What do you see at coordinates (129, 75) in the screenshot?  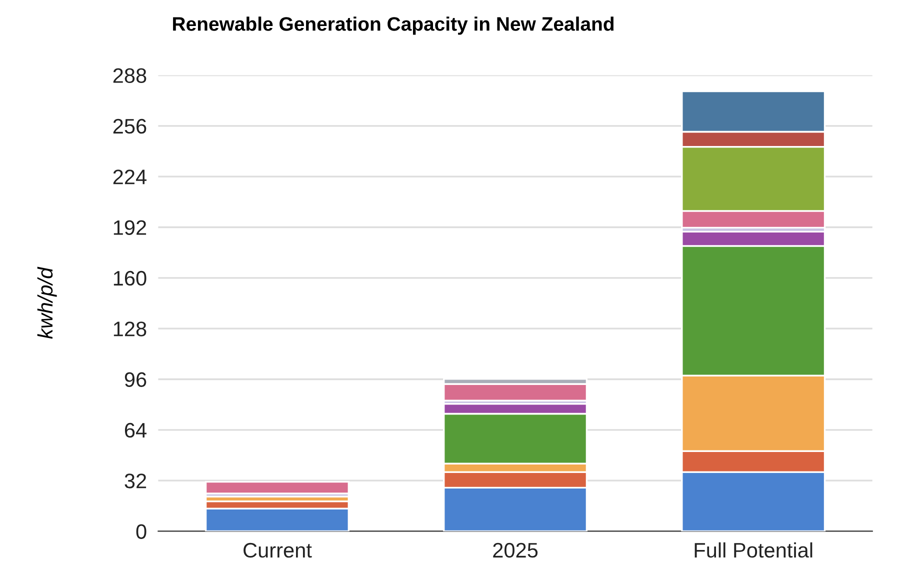 I see `y-tick-label: 288` at bounding box center [129, 75].